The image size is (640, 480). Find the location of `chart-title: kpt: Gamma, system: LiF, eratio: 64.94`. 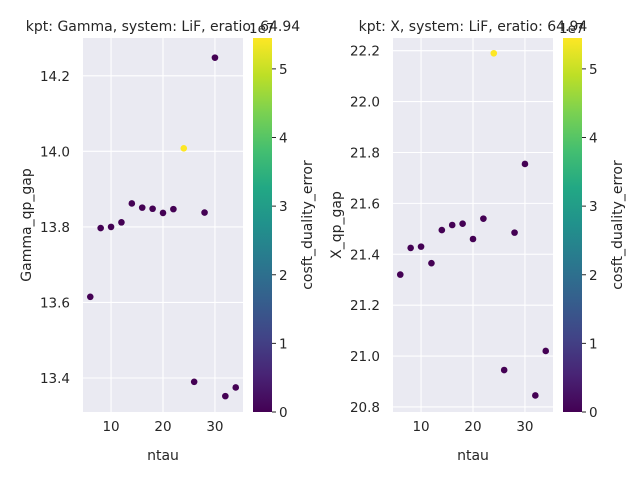

chart-title: kpt: Gamma, system: LiF, eratio: 64.94 is located at coordinates (163, 27).